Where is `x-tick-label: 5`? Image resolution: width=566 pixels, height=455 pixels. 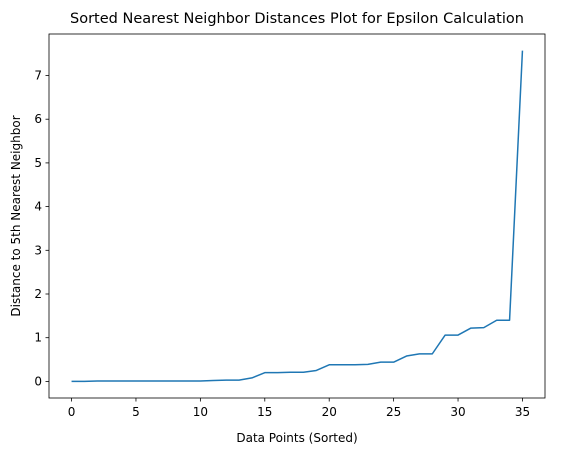 x-tick-label: 5 is located at coordinates (136, 412).